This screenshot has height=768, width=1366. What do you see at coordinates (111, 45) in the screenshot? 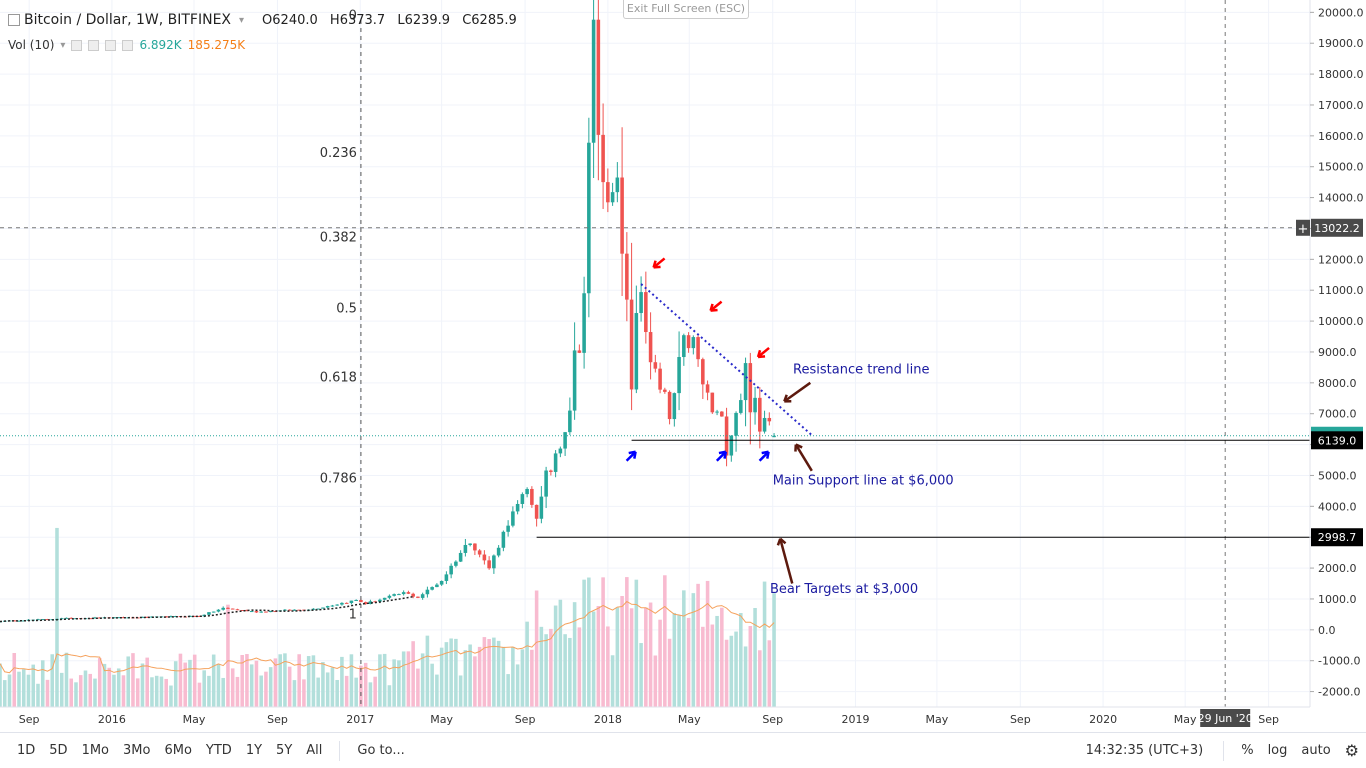
I see `plus-icon` at bounding box center [111, 45].